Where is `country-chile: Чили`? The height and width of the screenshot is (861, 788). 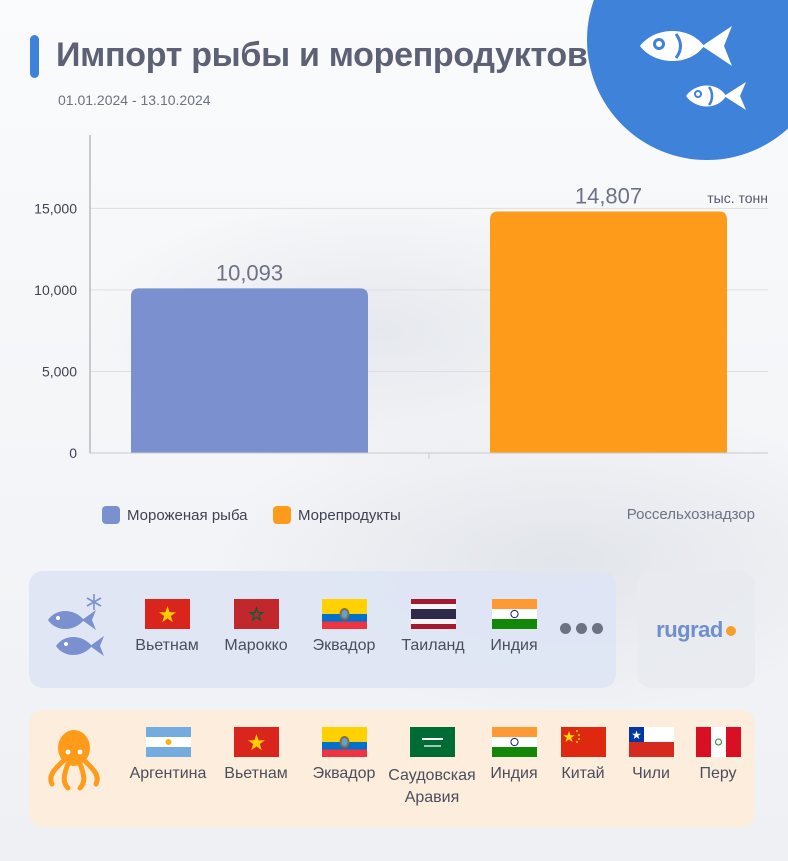
country-chile: Чили is located at coordinates (651, 755).